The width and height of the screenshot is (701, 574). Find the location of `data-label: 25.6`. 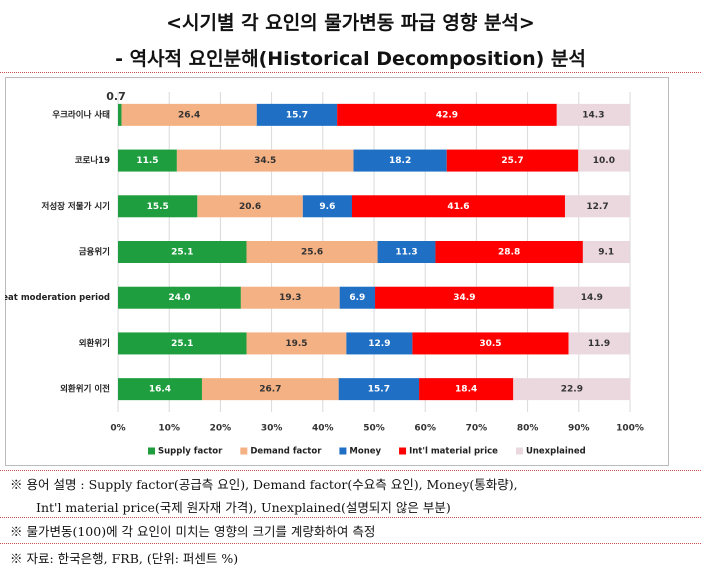

data-label: 25.6 is located at coordinates (312, 253).